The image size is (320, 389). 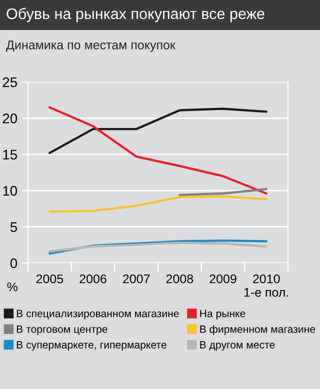 What do you see at coordinates (10, 191) in the screenshot?
I see `y-tick-label: 10` at bounding box center [10, 191].